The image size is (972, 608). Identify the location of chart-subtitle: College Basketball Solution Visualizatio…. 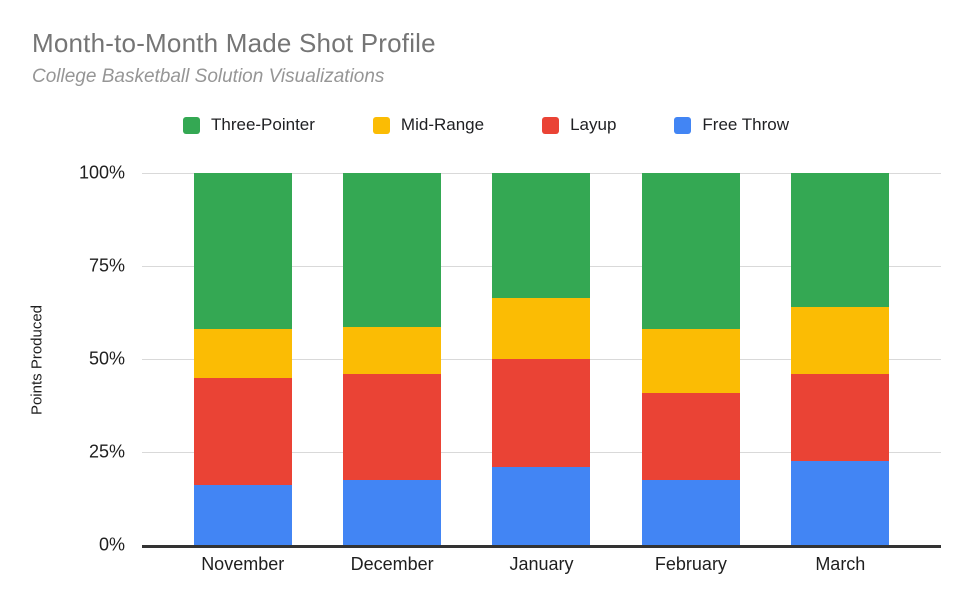
(208, 76).